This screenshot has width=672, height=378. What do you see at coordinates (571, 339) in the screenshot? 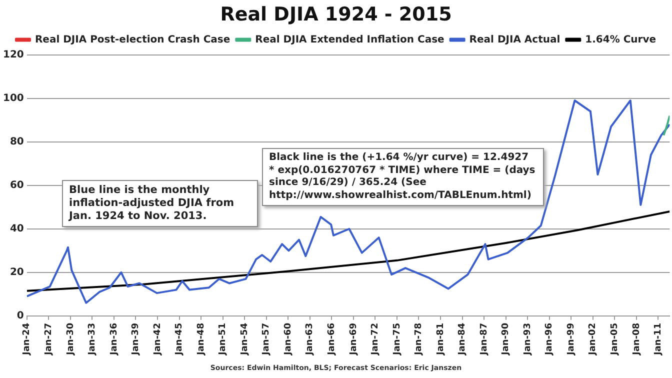
I see `x-tick-label: Jan-99` at bounding box center [571, 339].